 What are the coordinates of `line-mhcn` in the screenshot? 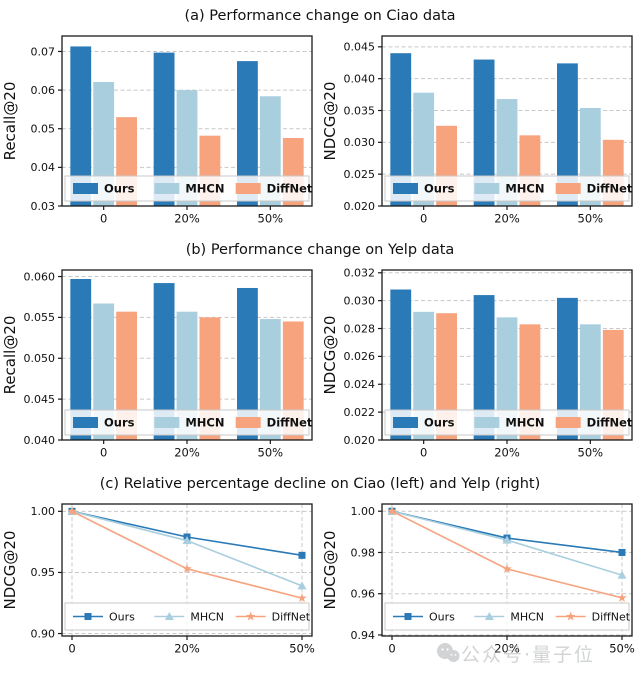 It's located at (187, 548).